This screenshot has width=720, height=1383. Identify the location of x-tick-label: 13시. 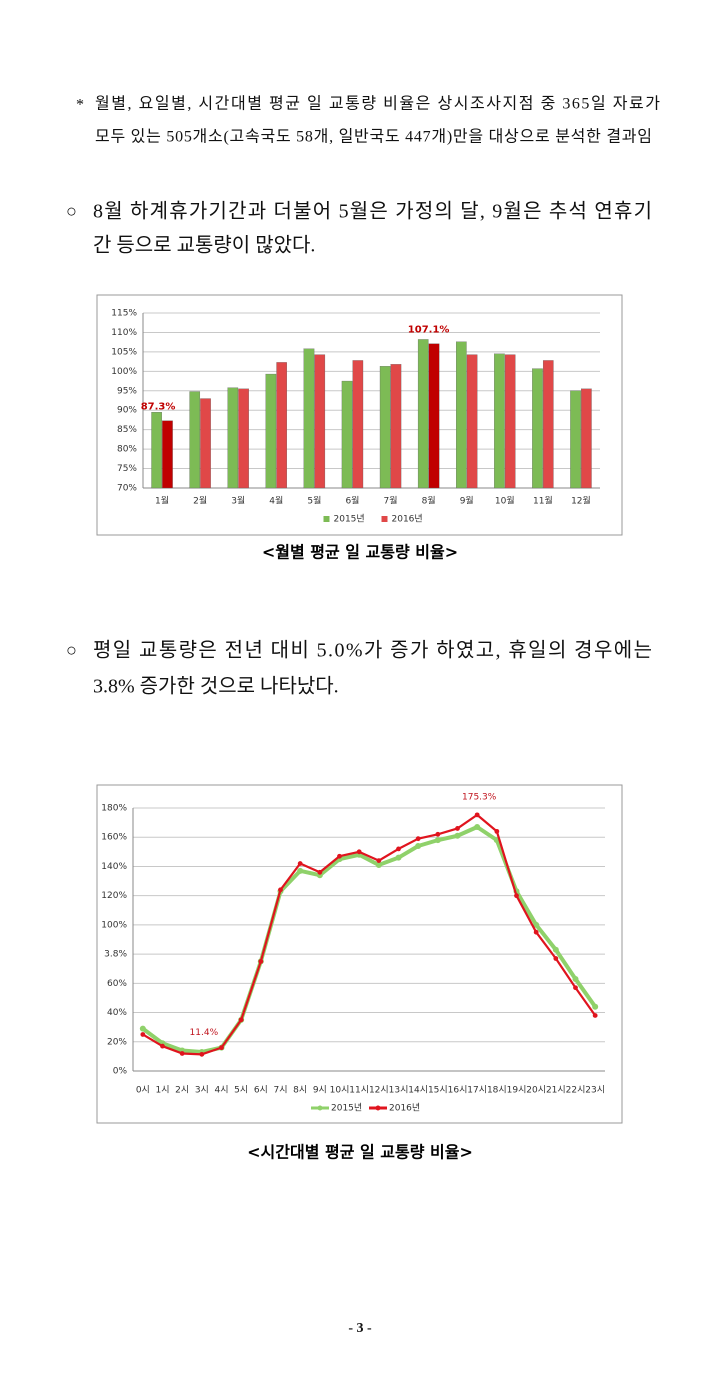
(399, 1090).